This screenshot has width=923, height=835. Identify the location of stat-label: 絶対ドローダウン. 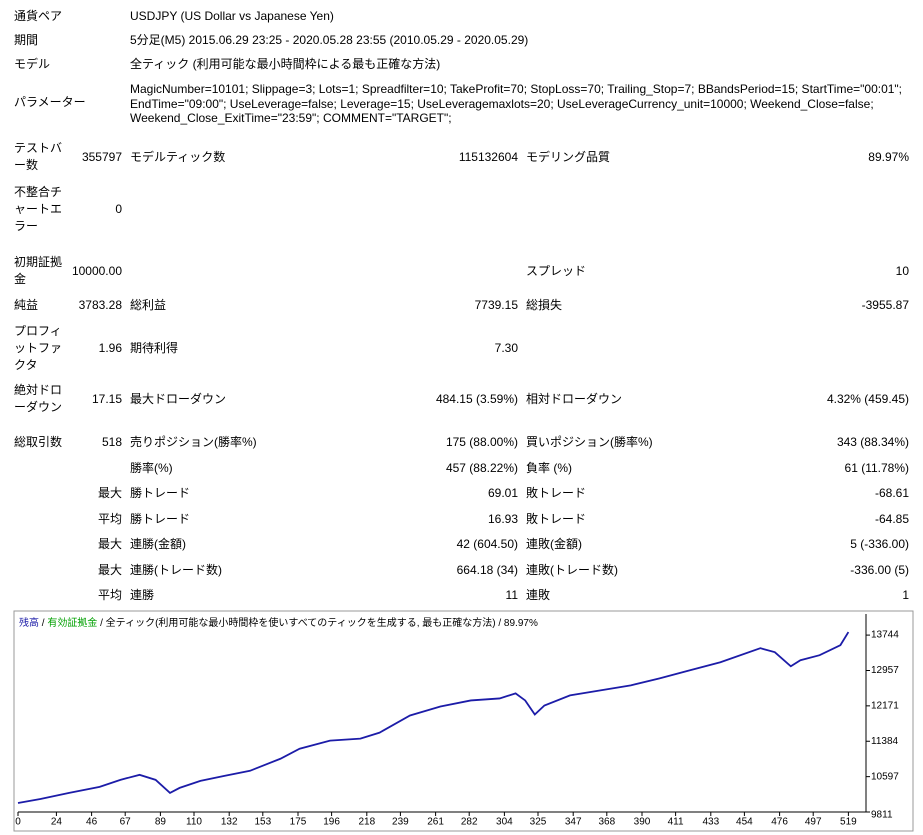
(38, 398).